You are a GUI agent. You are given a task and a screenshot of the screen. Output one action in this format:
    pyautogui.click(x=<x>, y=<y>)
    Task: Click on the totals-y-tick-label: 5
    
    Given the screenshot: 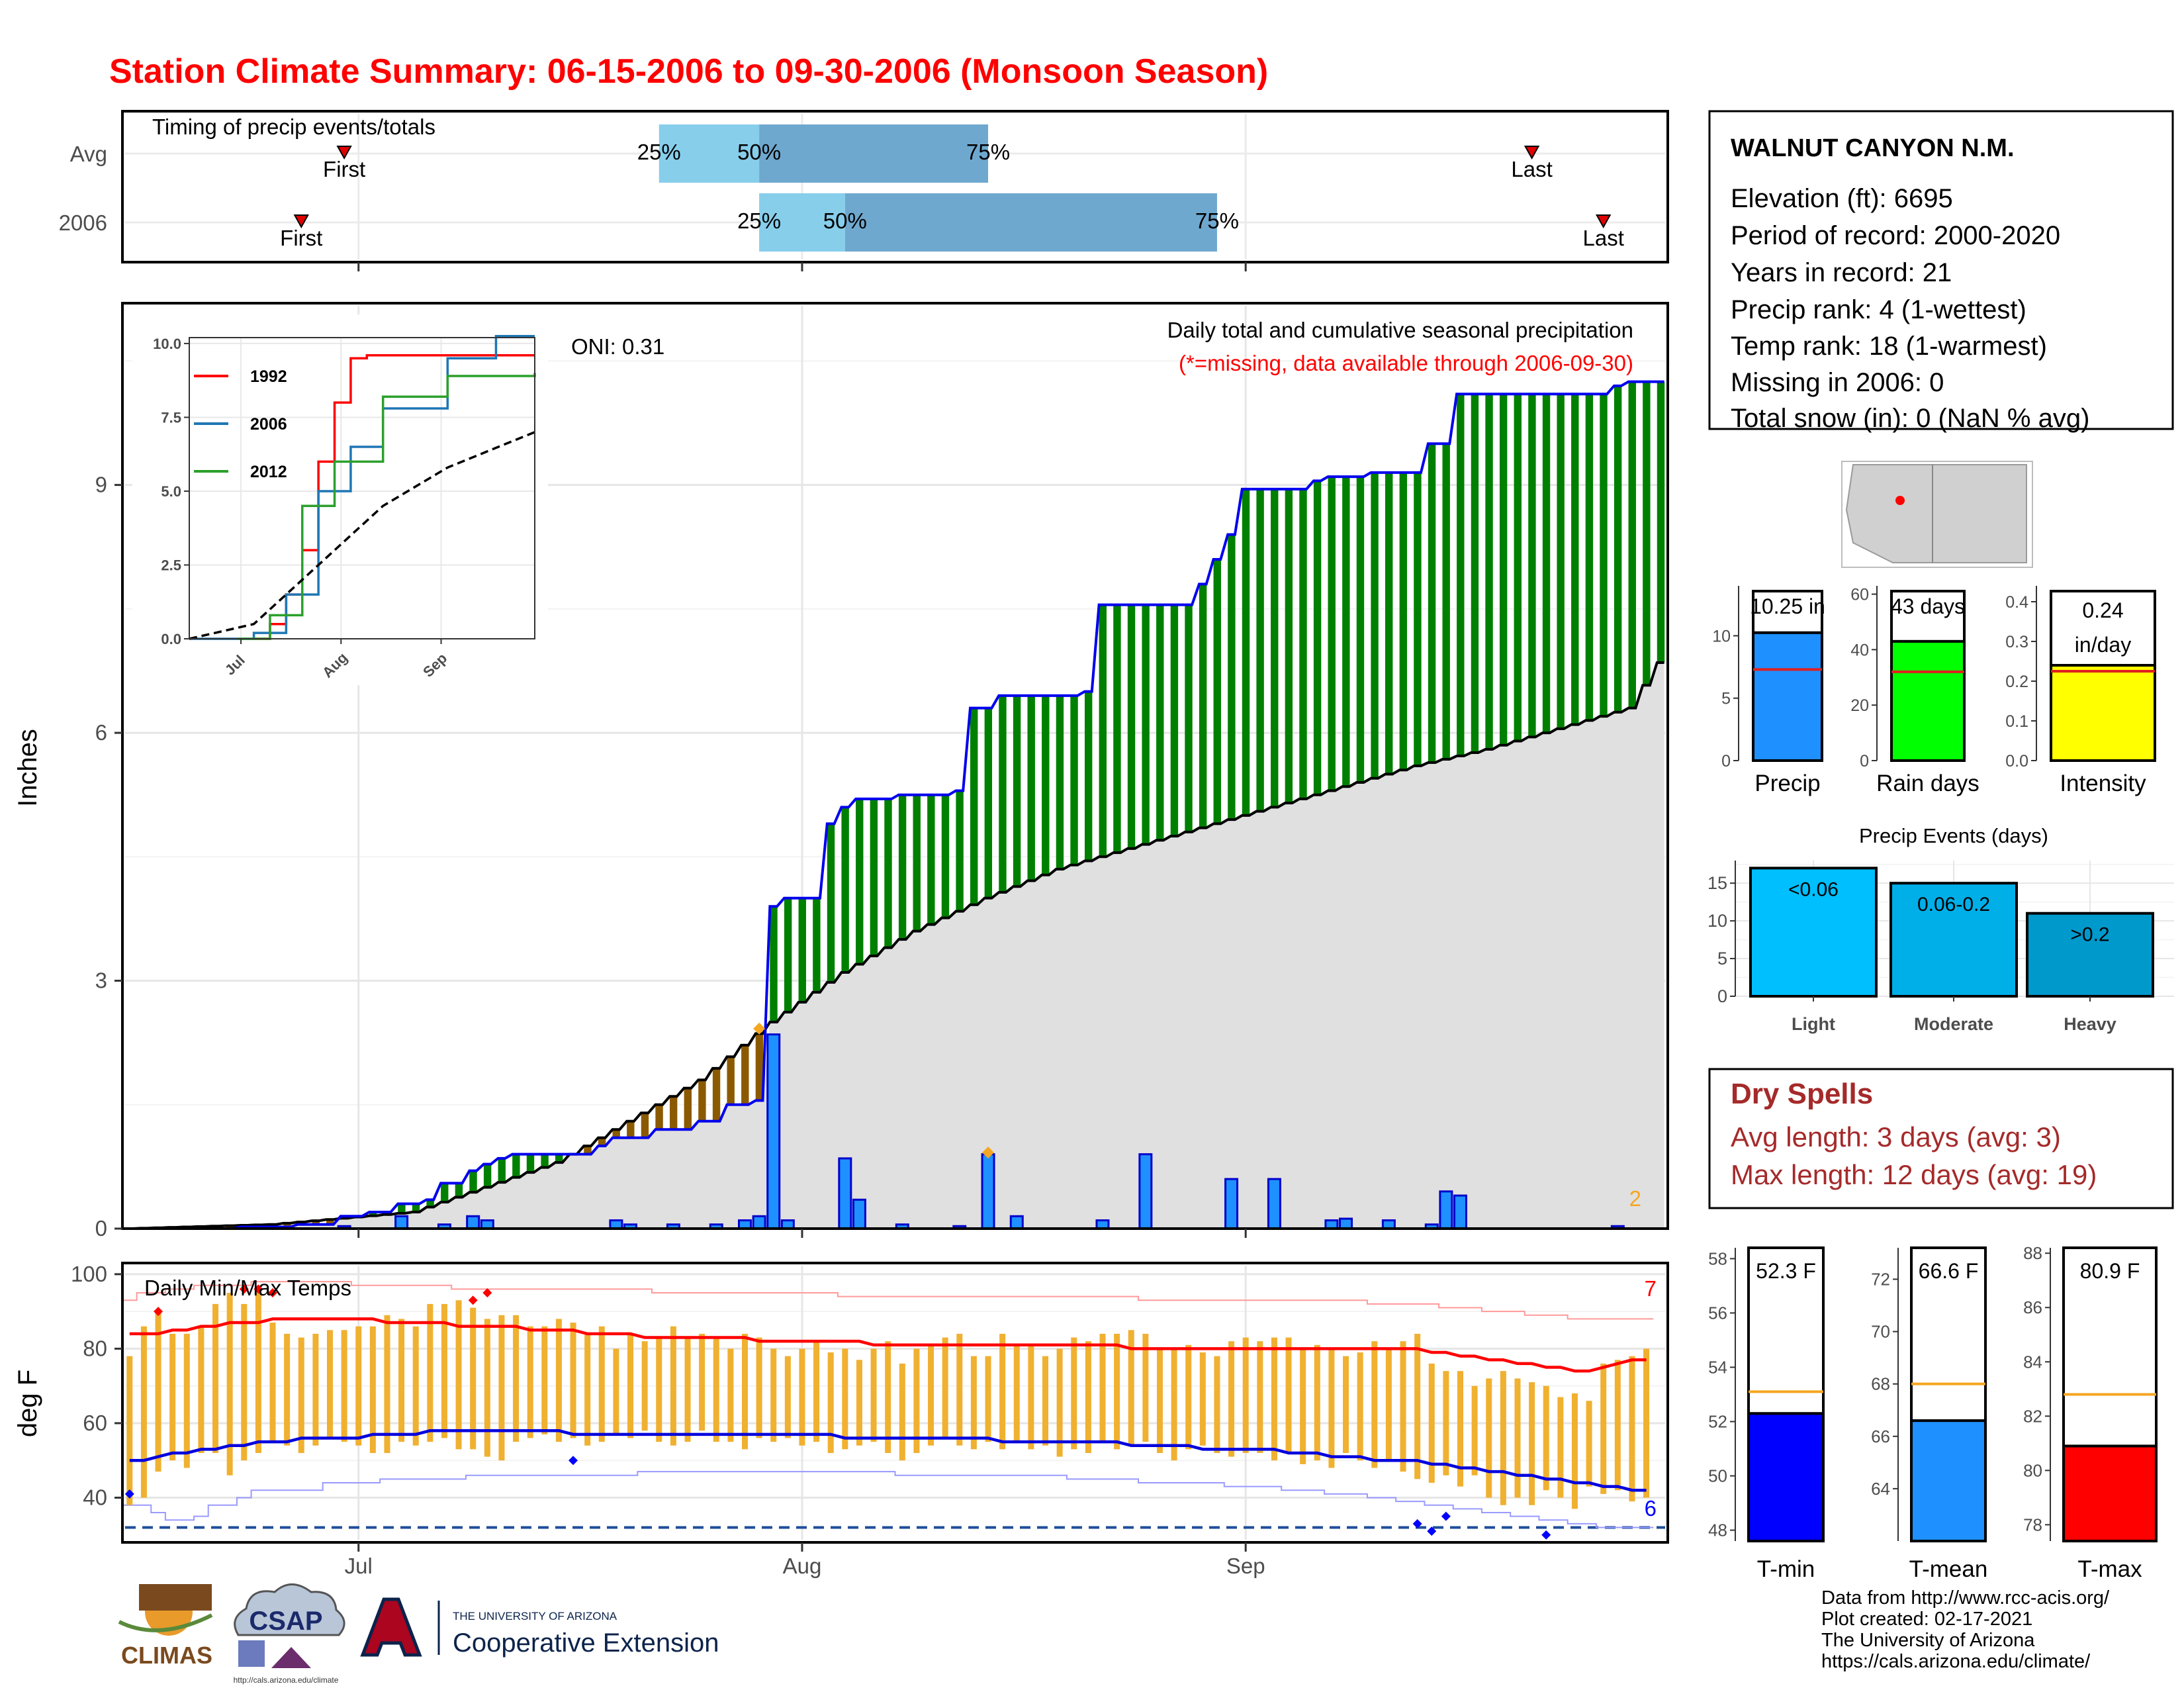 What is the action you would take?
    pyautogui.click(x=1726, y=699)
    